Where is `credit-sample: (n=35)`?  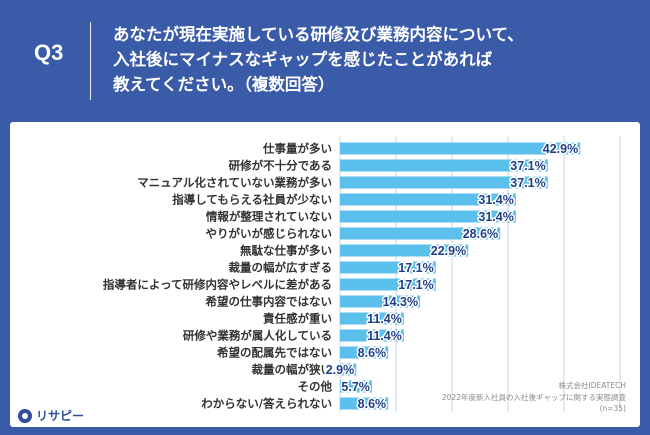 credit-sample: (n=35) is located at coordinates (612, 408).